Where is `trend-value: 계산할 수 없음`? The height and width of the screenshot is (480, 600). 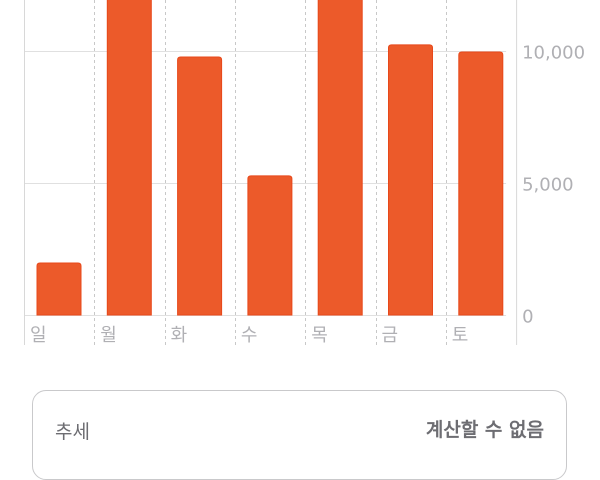
trend-value: 계산할 수 없음 is located at coordinates (484, 430).